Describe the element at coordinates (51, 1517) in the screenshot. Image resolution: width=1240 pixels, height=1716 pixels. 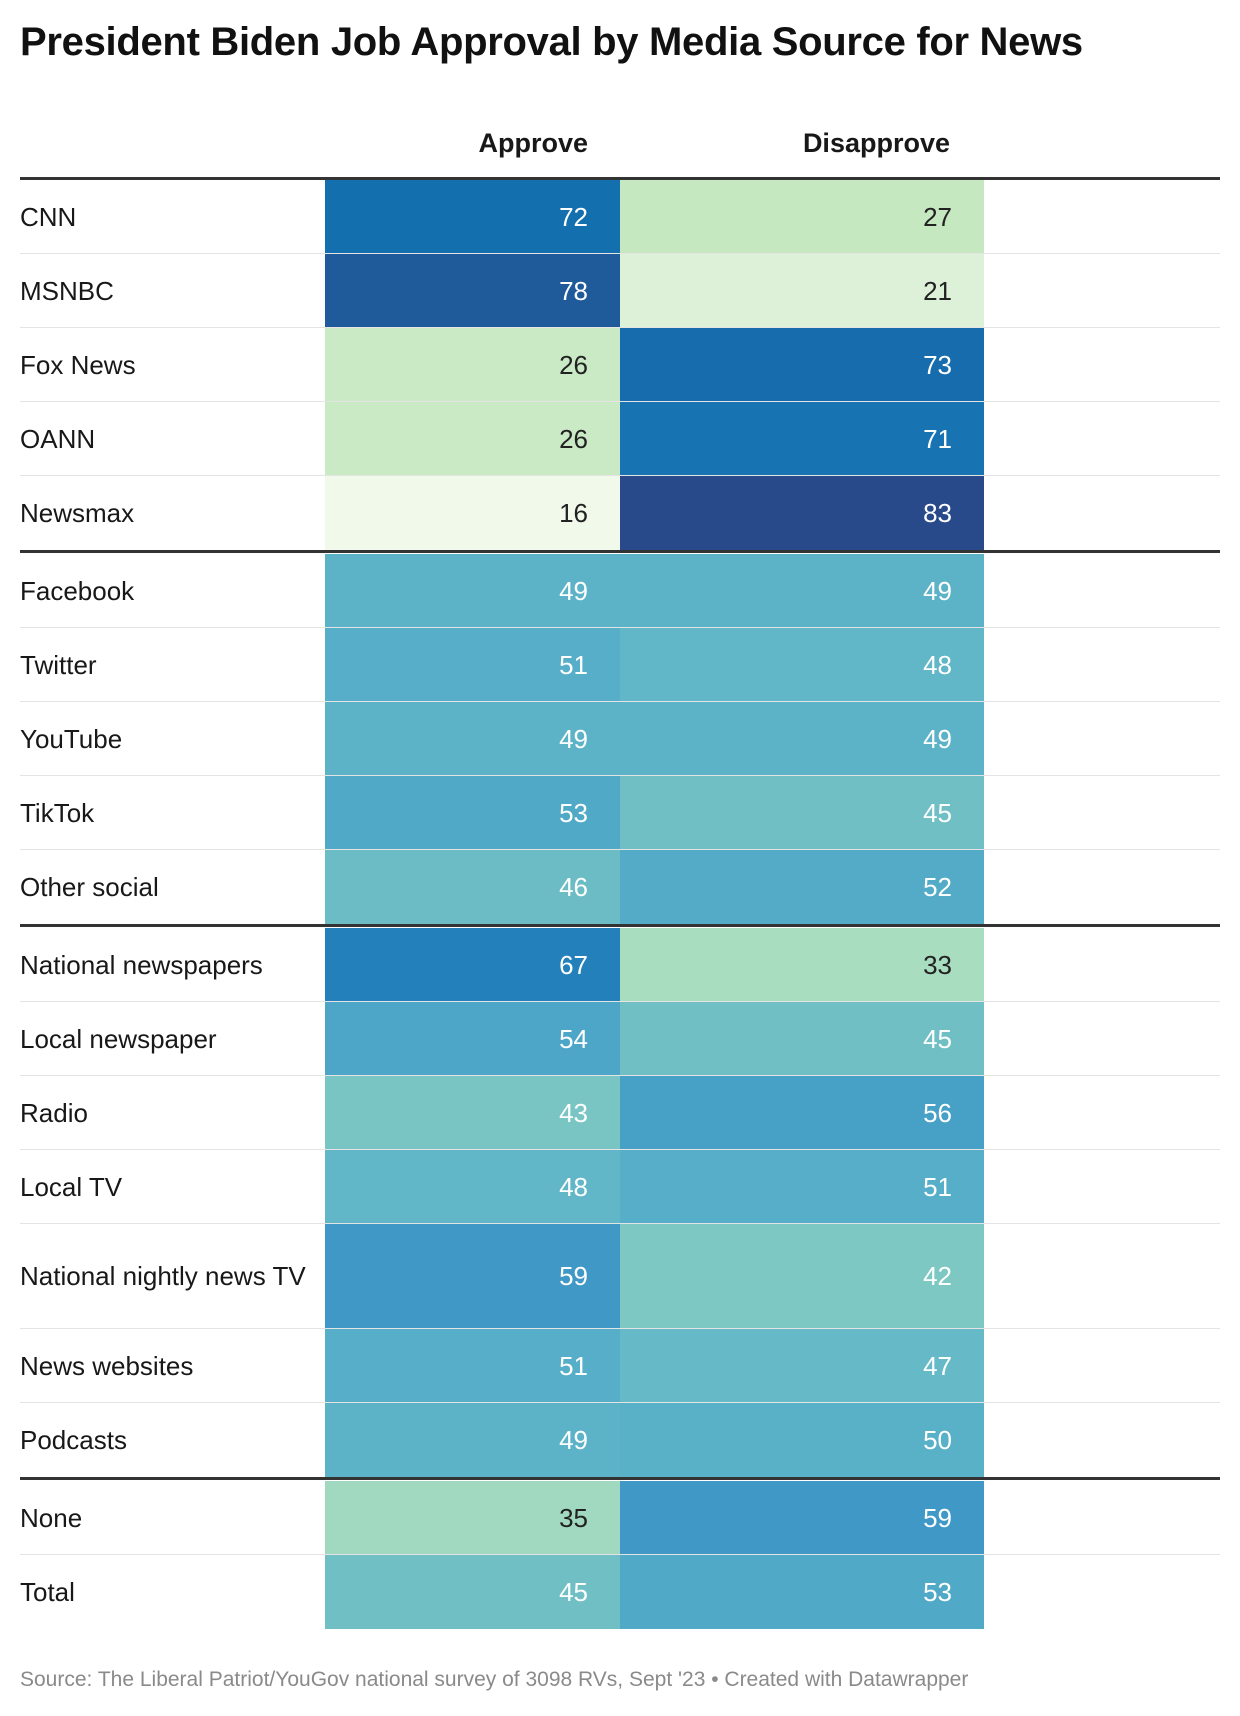
I see `row-label: None` at that location.